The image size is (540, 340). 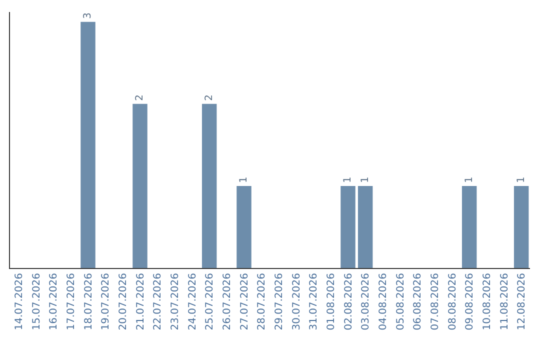 What do you see at coordinates (88, 15) in the screenshot?
I see `data-label: 3` at bounding box center [88, 15].